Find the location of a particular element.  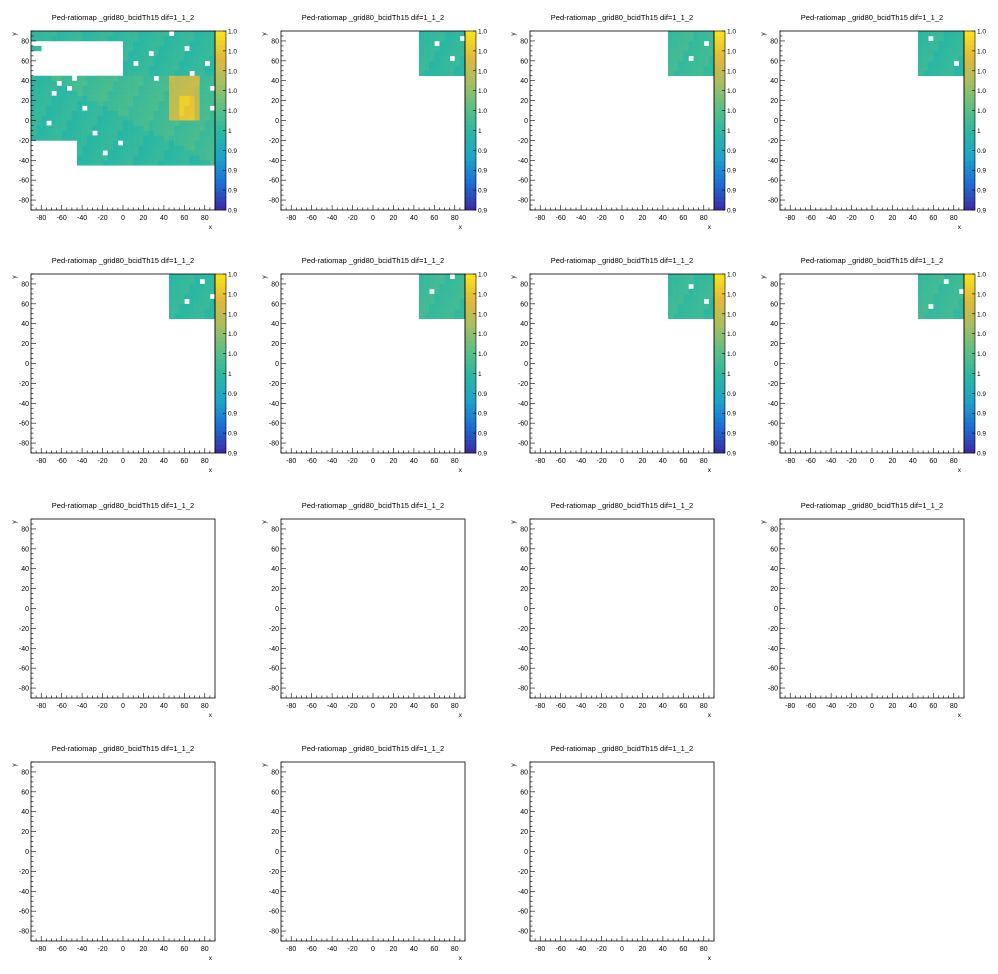

y-tick-label: 20 is located at coordinates (275, 589).